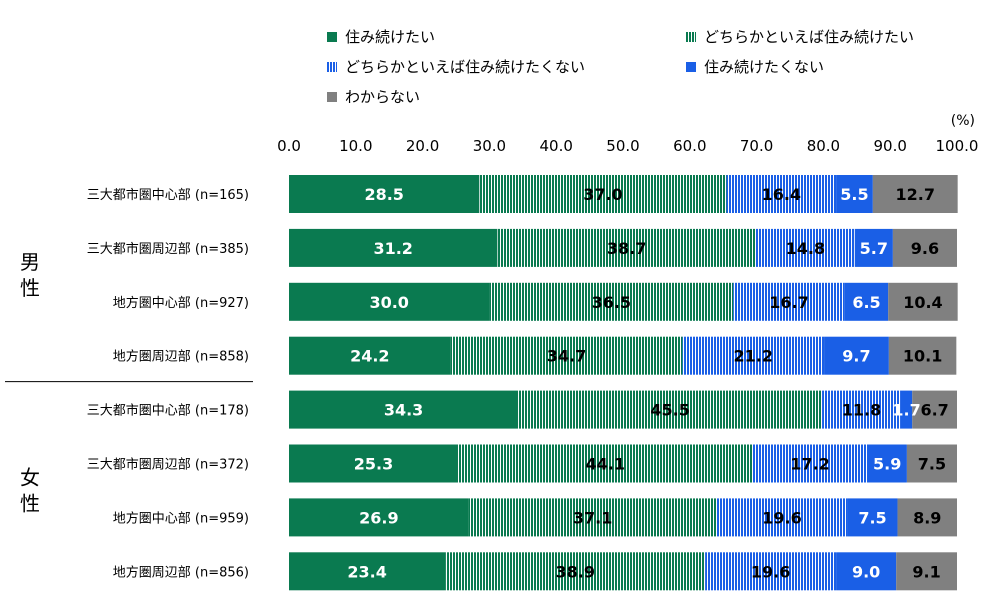 Image resolution: width=990 pixels, height=606 pixels. What do you see at coordinates (181, 572) in the screenshot?
I see `category-label: 地方圏周辺部 (n=856)` at bounding box center [181, 572].